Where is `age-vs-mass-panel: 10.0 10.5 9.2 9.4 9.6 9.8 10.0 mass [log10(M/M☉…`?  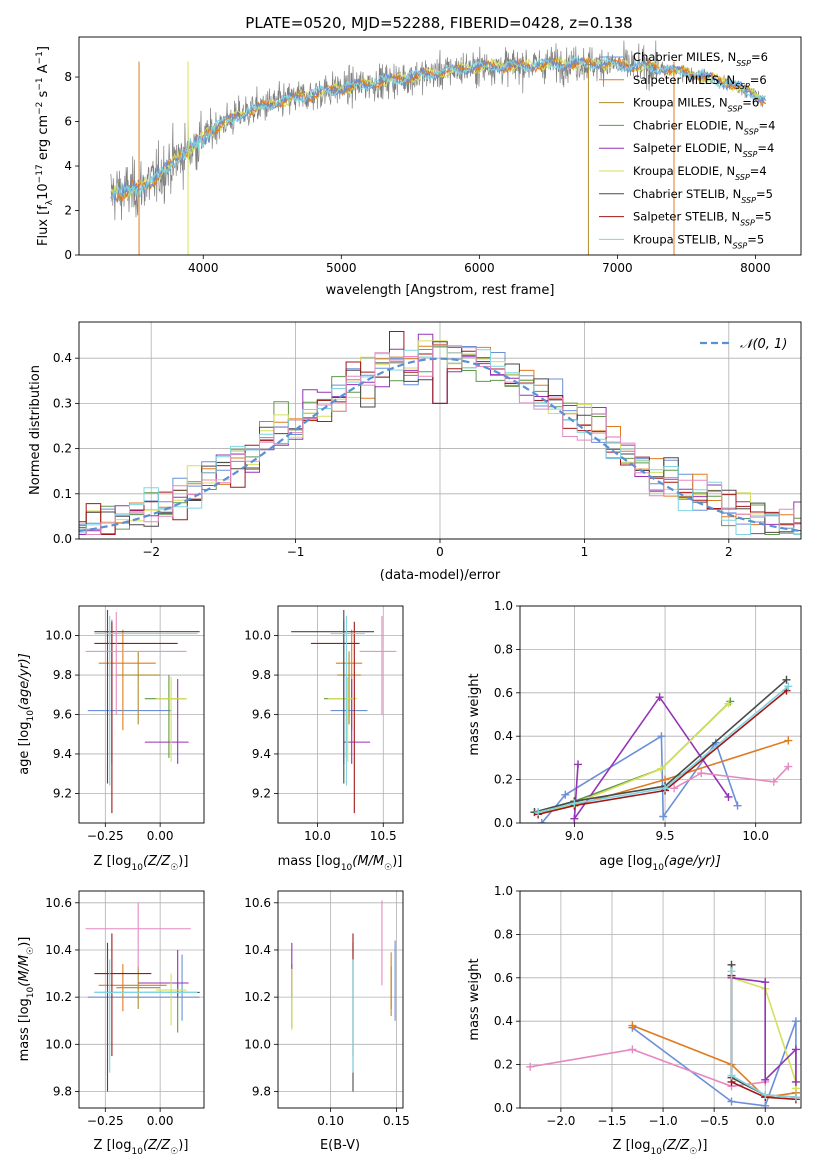 age-vs-mass-panel: 10.0 10.5 9.2 9.4 9.6 9.8 10.0 mass [log10(M/M☉… is located at coordinates (324, 739).